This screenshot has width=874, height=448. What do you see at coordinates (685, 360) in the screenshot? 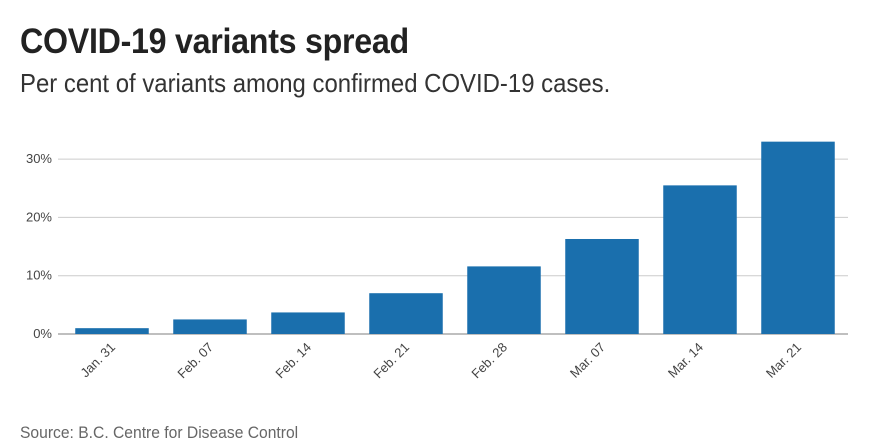
I see `x-tick-label: Mar. 14` at bounding box center [685, 360].